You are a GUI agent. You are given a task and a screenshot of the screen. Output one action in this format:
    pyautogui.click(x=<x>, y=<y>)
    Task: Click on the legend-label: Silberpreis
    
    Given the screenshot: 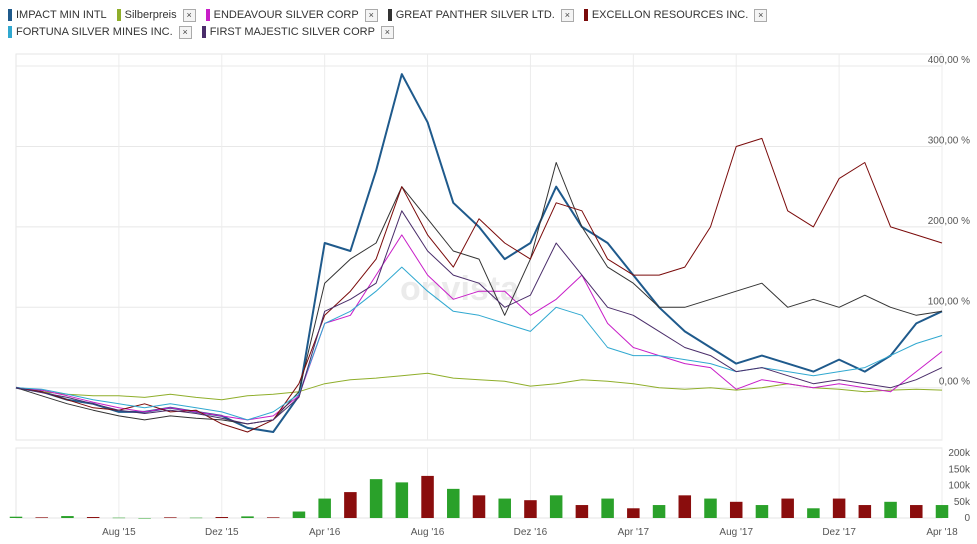 What is the action you would take?
    pyautogui.click(x=150, y=15)
    